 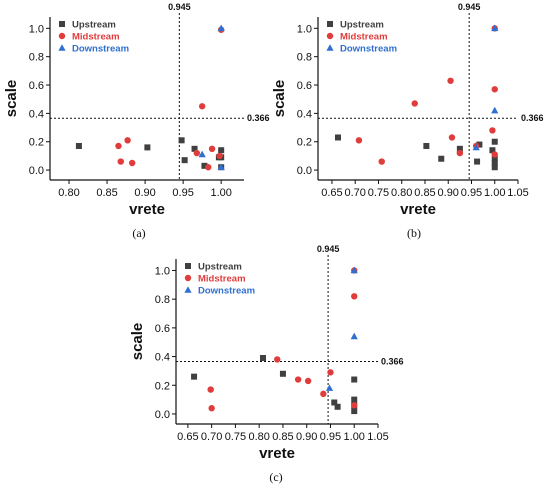 I want to click on x-tick-label: 1.05, so click(x=377, y=437).